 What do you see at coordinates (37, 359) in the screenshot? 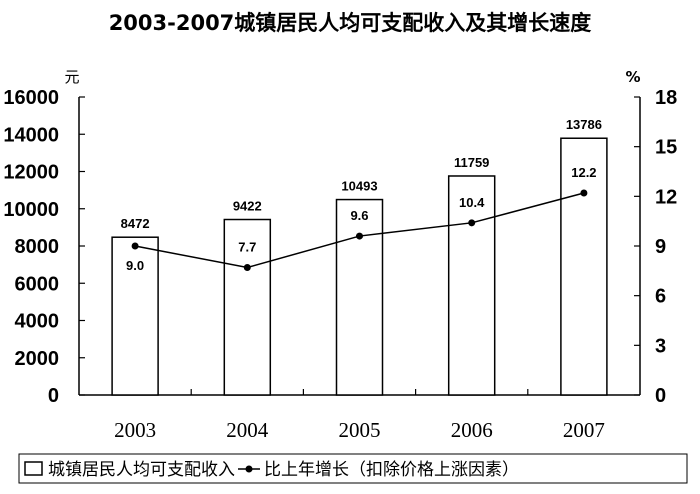
I see `left-tick-label: 2000` at bounding box center [37, 359].